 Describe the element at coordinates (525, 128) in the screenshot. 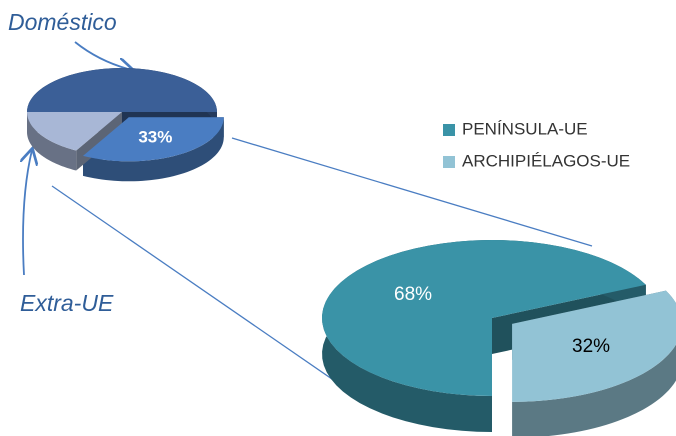

I see `legend-label: PENÍNSULA-UE` at that location.